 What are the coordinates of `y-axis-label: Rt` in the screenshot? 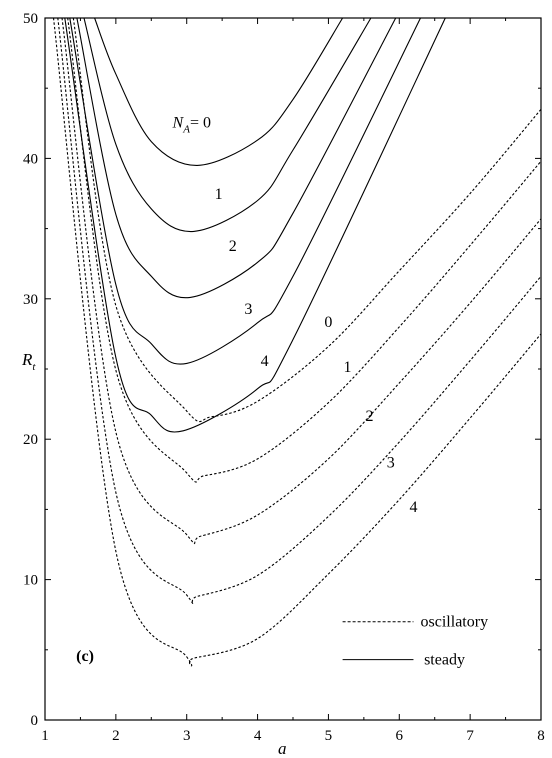 It's located at (28, 361).